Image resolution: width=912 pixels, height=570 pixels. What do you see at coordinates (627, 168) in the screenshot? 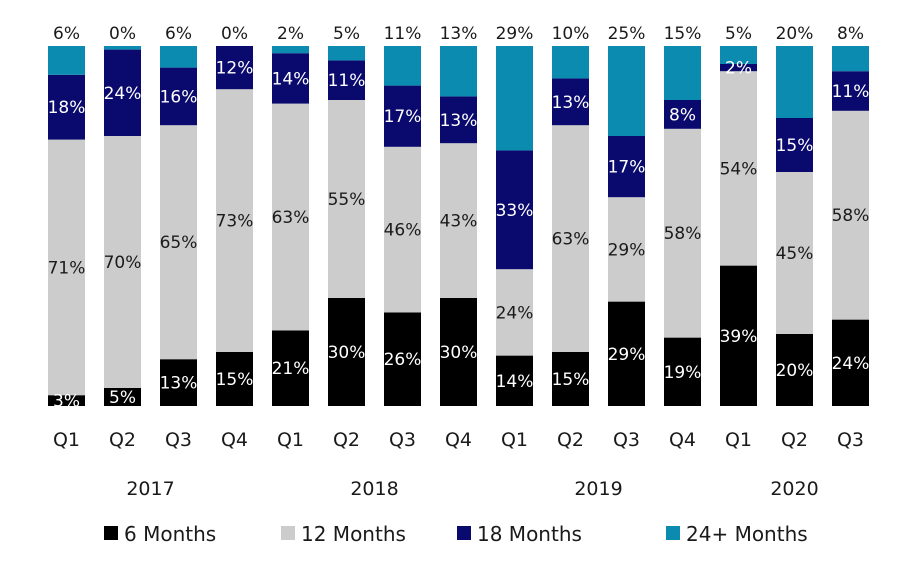
I see `data-label-18-months-11: 17%` at bounding box center [627, 168].